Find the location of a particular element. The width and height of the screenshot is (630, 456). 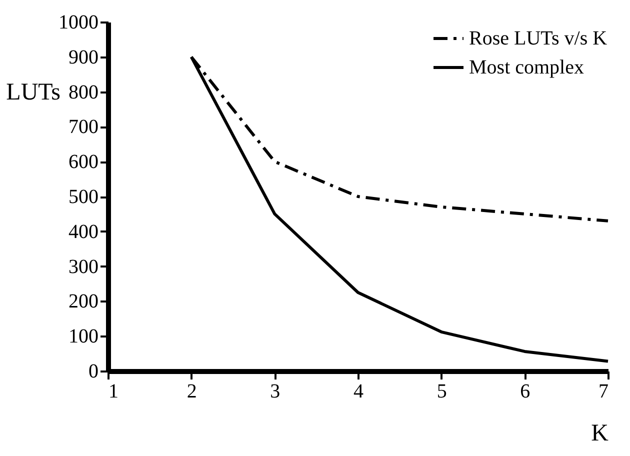

x-tick-label: 2 is located at coordinates (191, 391).